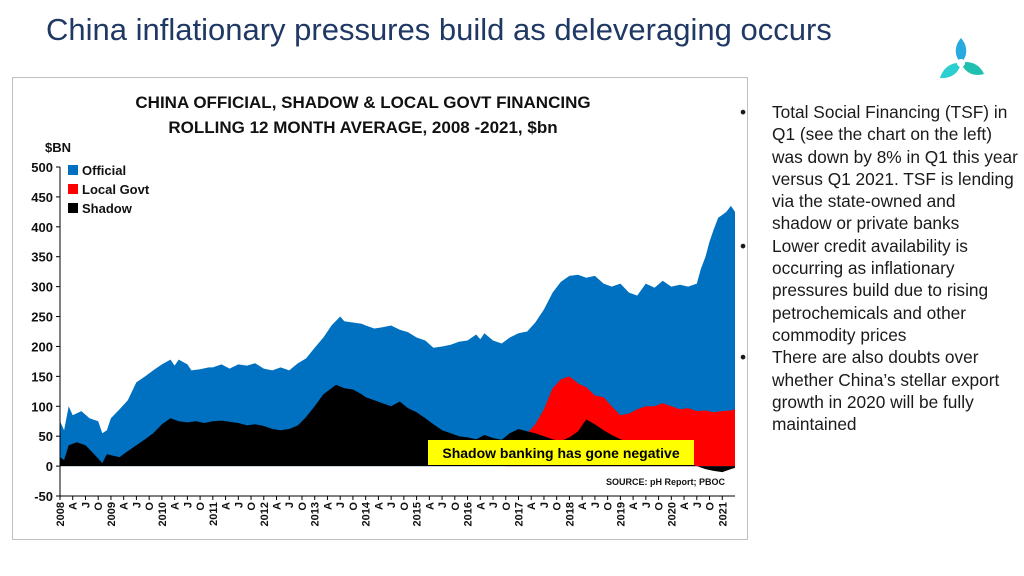 The image size is (1024, 576). Describe the element at coordinates (112, 514) in the screenshot. I see `x-tick-label: 2009` at that location.